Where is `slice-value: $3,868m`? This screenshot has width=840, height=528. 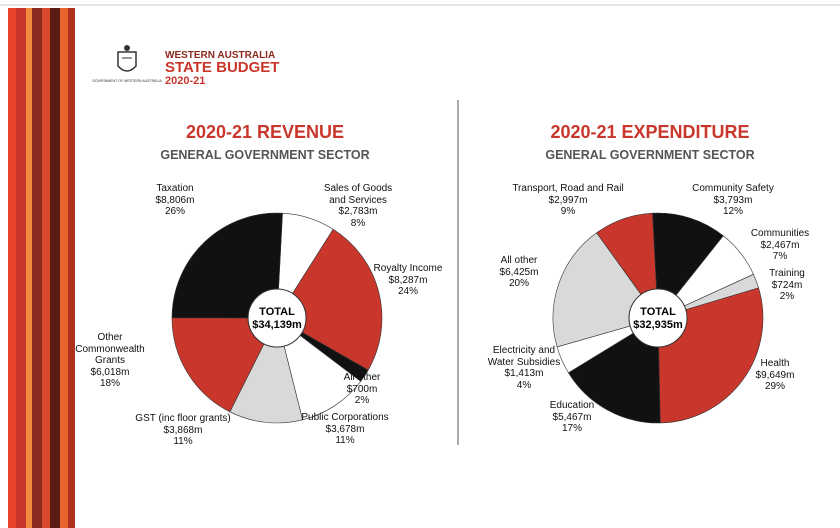
slice-value: $3,868m is located at coordinates (183, 430).